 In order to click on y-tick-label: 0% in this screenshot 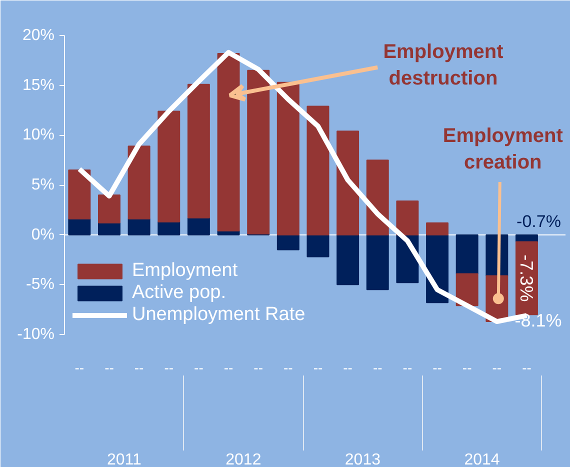, I will do `click(42, 235)`.